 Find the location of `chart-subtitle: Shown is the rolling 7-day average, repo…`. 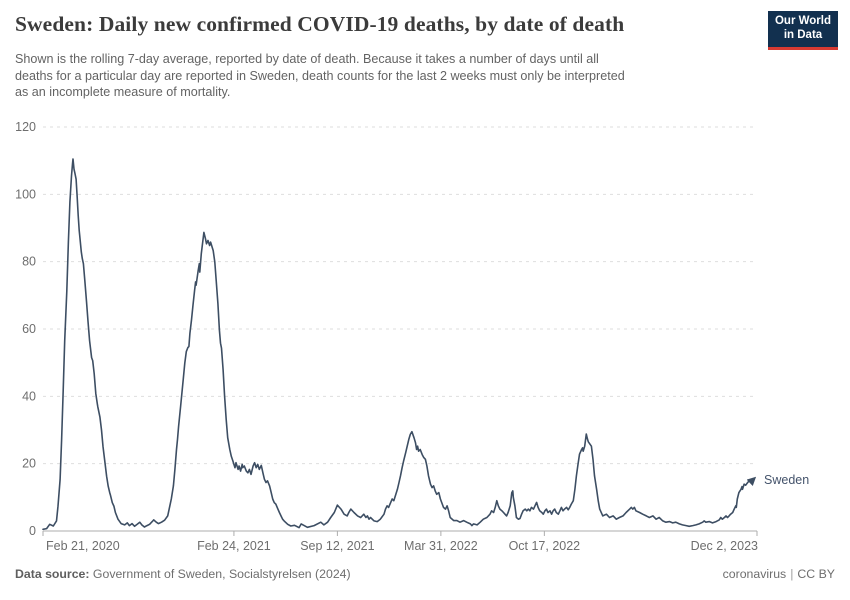

chart-subtitle: Shown is the rolling 7-day average, repo… is located at coordinates (385, 76).